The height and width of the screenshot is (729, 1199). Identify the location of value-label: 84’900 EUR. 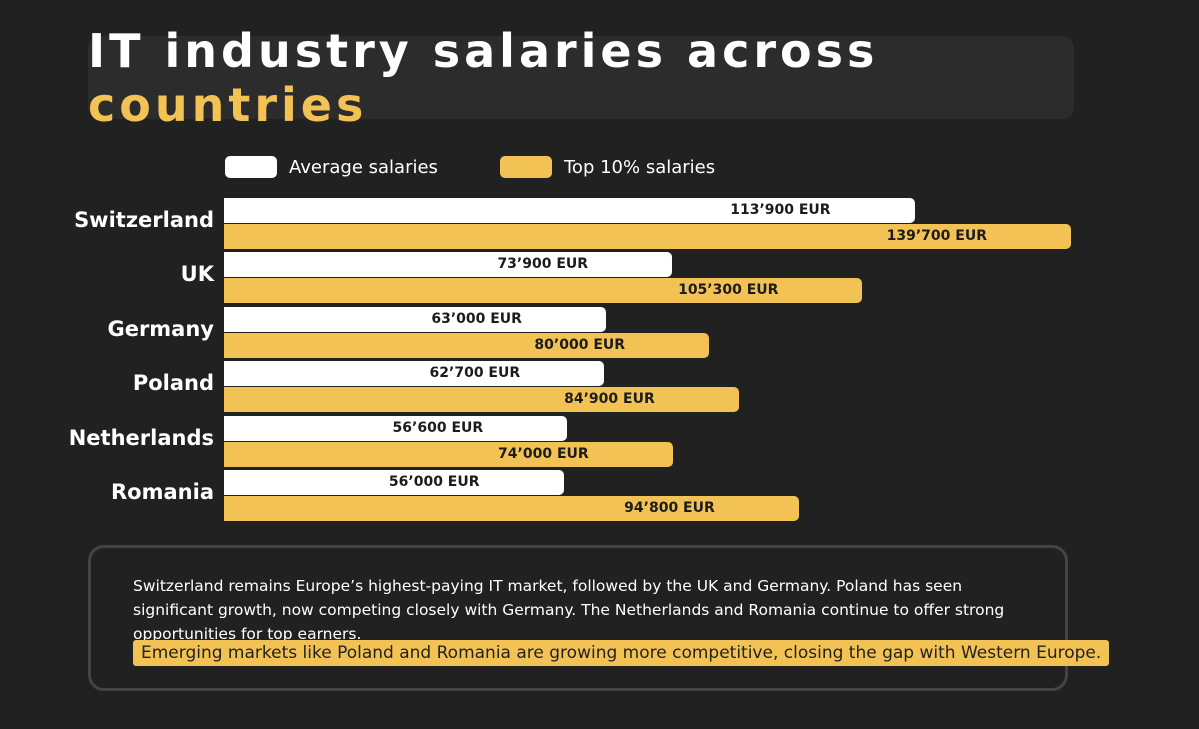
(609, 399).